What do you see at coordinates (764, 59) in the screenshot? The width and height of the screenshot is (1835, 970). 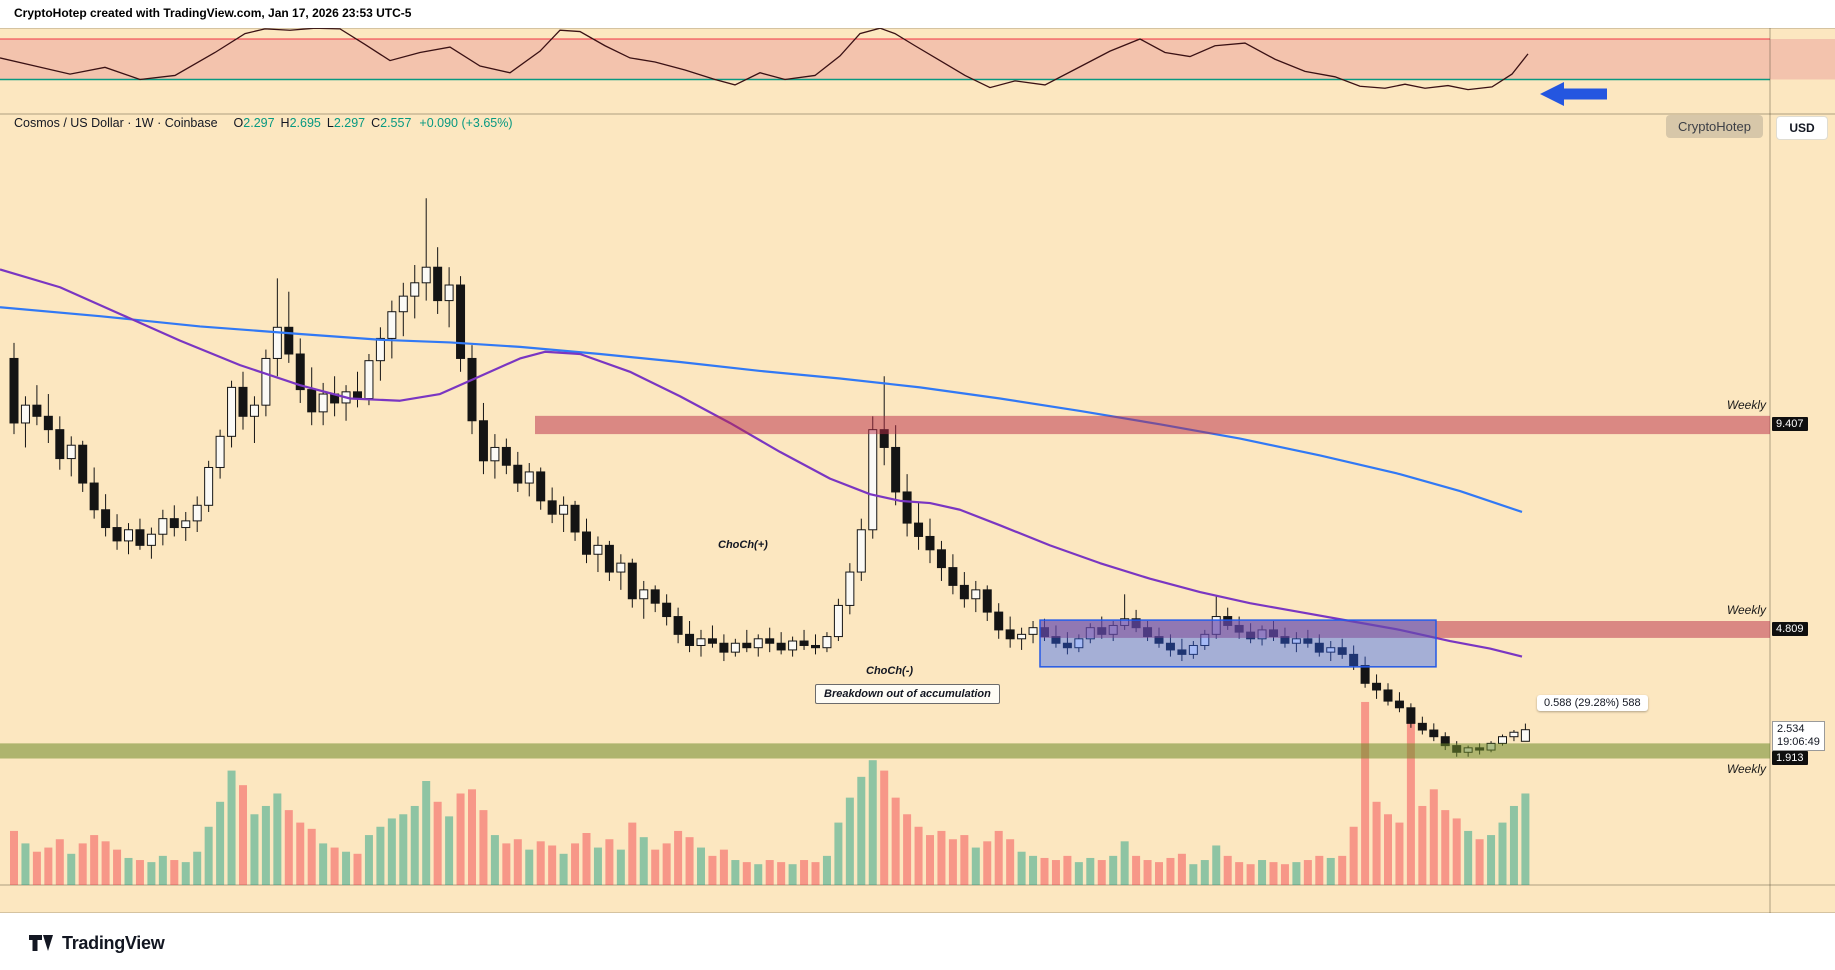 I see `oscillator-line` at bounding box center [764, 59].